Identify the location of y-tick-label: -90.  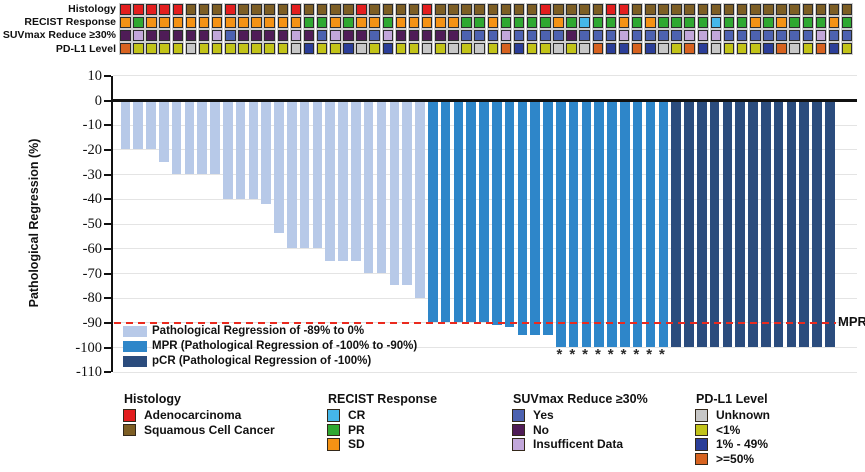
(92, 322).